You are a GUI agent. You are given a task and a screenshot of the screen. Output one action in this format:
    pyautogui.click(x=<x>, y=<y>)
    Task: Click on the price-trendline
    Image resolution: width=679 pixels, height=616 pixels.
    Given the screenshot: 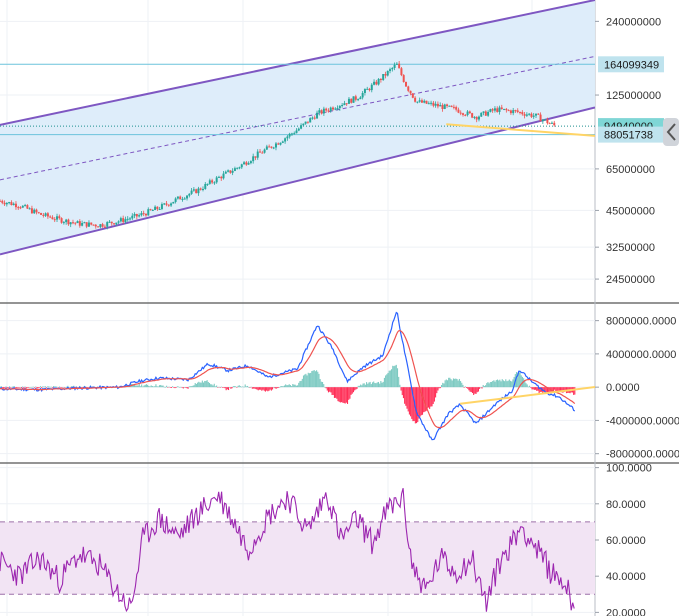 What is the action you would take?
    pyautogui.click(x=555, y=132)
    